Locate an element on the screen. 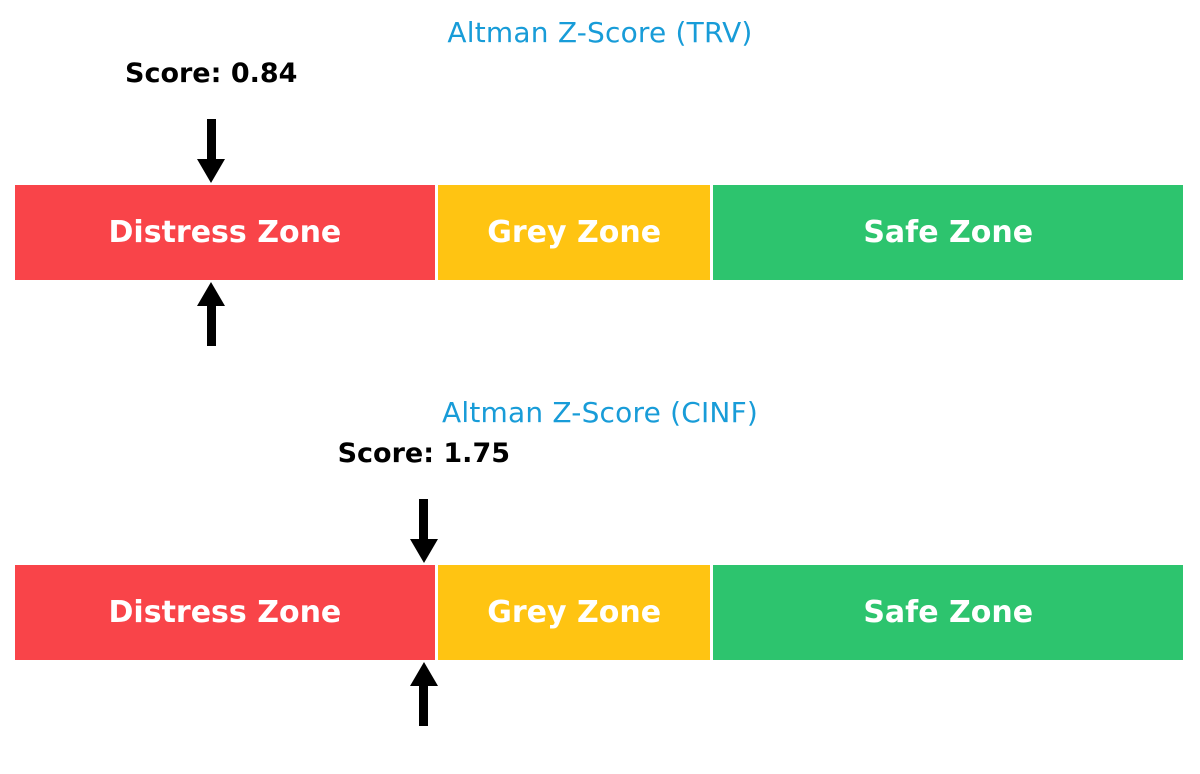  chart-title: Altman Z-Score (TRV) is located at coordinates (600, 32).